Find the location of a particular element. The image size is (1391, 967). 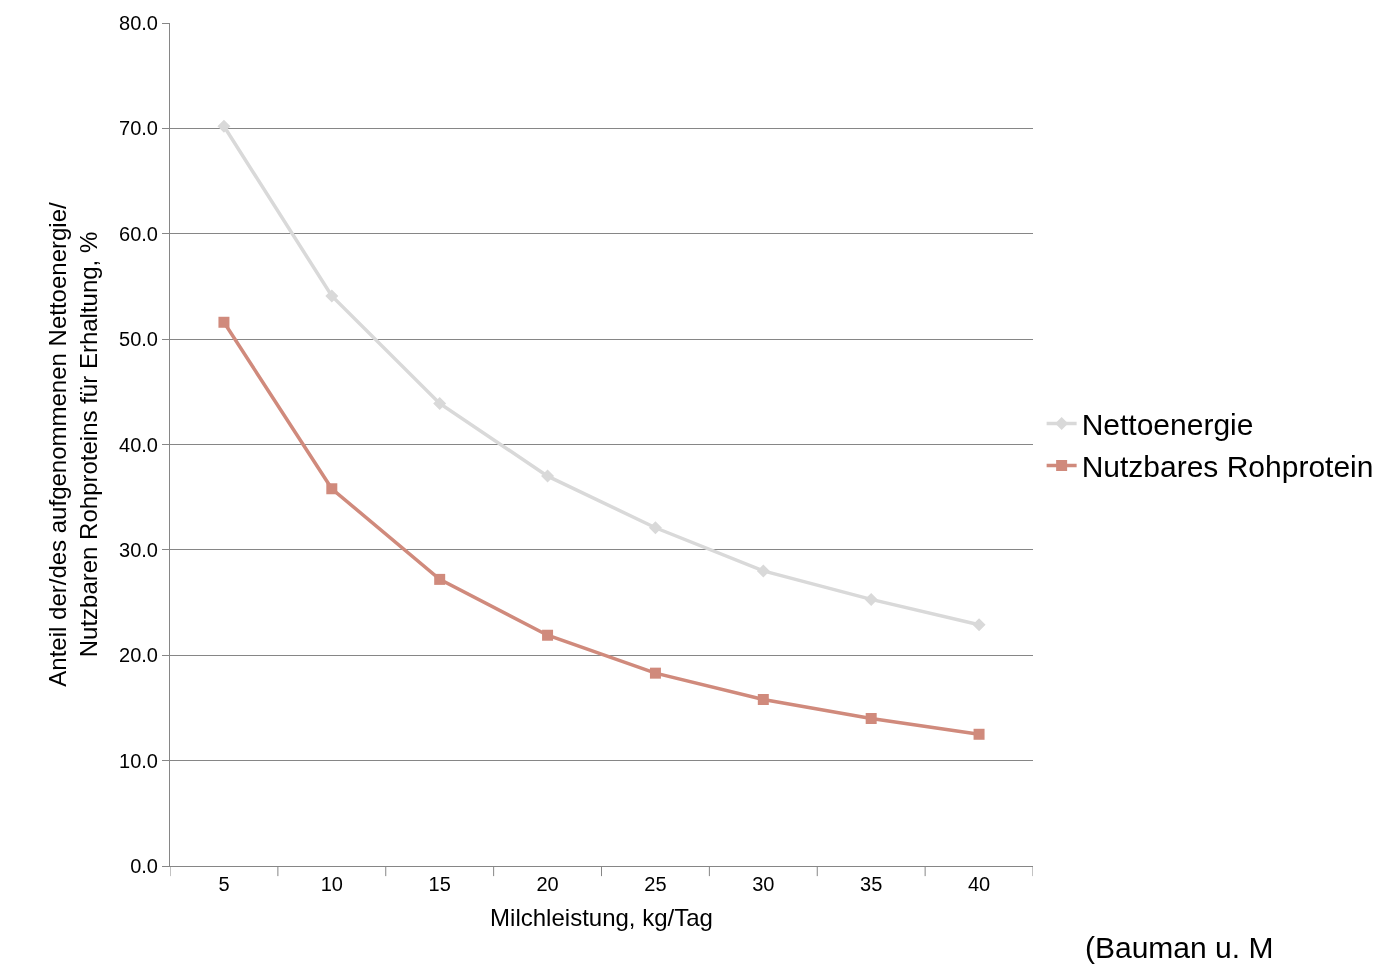

legend-label: Nutzbares Rohprotein is located at coordinates (1227, 467).